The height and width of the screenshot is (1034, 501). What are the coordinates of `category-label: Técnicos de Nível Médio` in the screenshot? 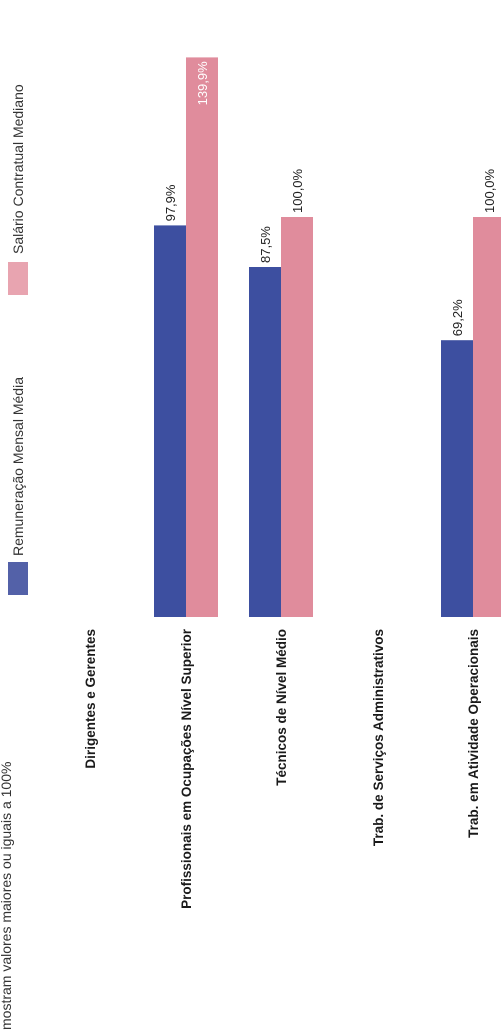 It's located at (281, 707).